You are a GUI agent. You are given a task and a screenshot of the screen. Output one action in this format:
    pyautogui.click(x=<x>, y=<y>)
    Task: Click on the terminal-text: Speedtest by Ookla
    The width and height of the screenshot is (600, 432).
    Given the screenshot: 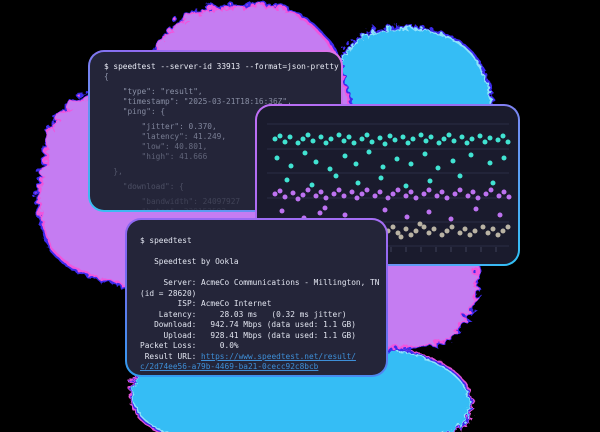 What is the action you would take?
    pyautogui.click(x=189, y=261)
    